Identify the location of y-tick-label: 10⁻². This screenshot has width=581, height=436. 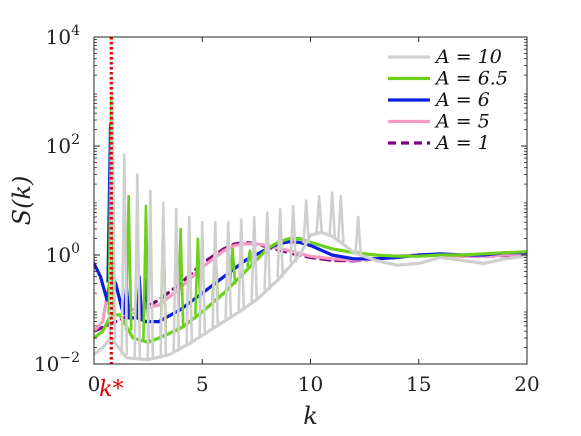
(57, 363).